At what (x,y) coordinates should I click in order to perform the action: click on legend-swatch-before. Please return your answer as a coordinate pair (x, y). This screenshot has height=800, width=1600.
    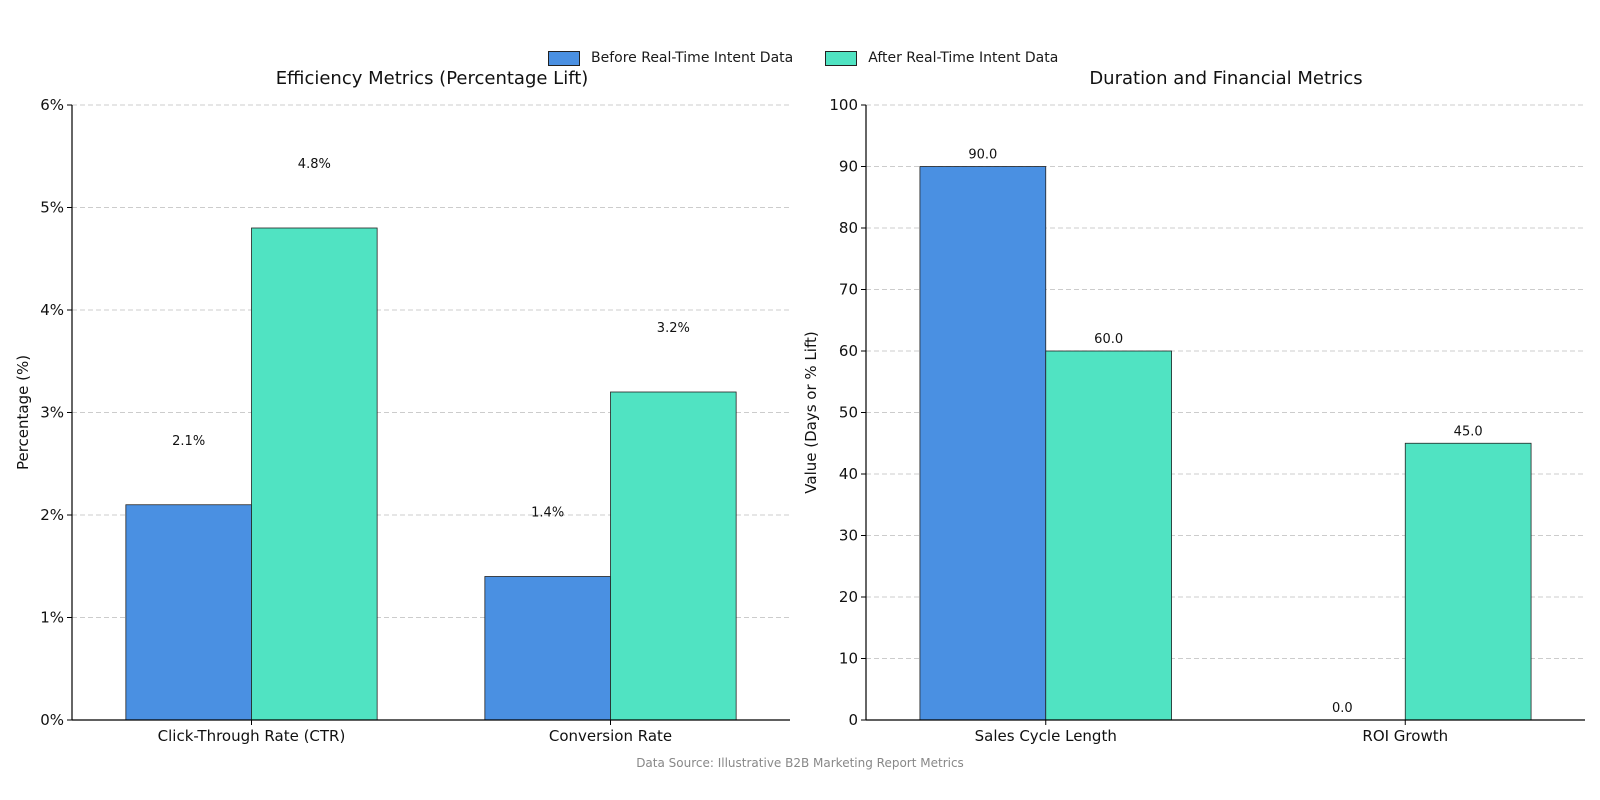
    Looking at the image, I should click on (564, 58).